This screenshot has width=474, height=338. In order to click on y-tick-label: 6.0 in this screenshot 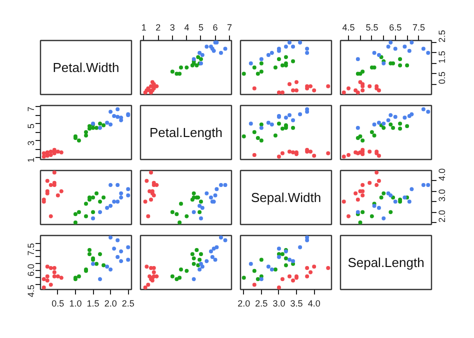, I will do `click(31, 270)`.